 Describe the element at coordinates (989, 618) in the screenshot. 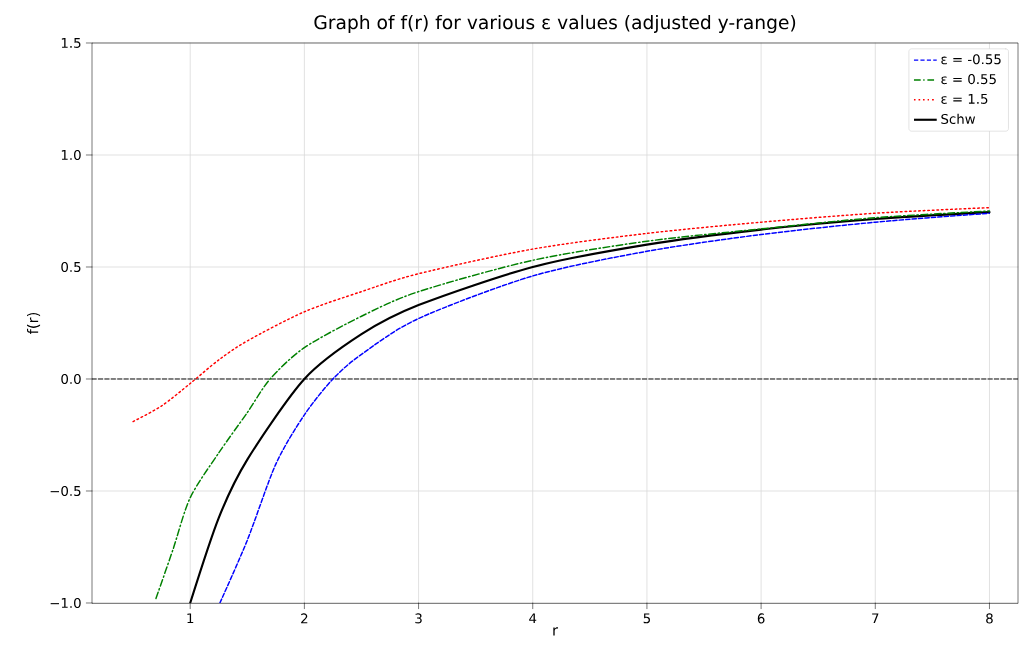

I see `x-tick-label: 8` at that location.